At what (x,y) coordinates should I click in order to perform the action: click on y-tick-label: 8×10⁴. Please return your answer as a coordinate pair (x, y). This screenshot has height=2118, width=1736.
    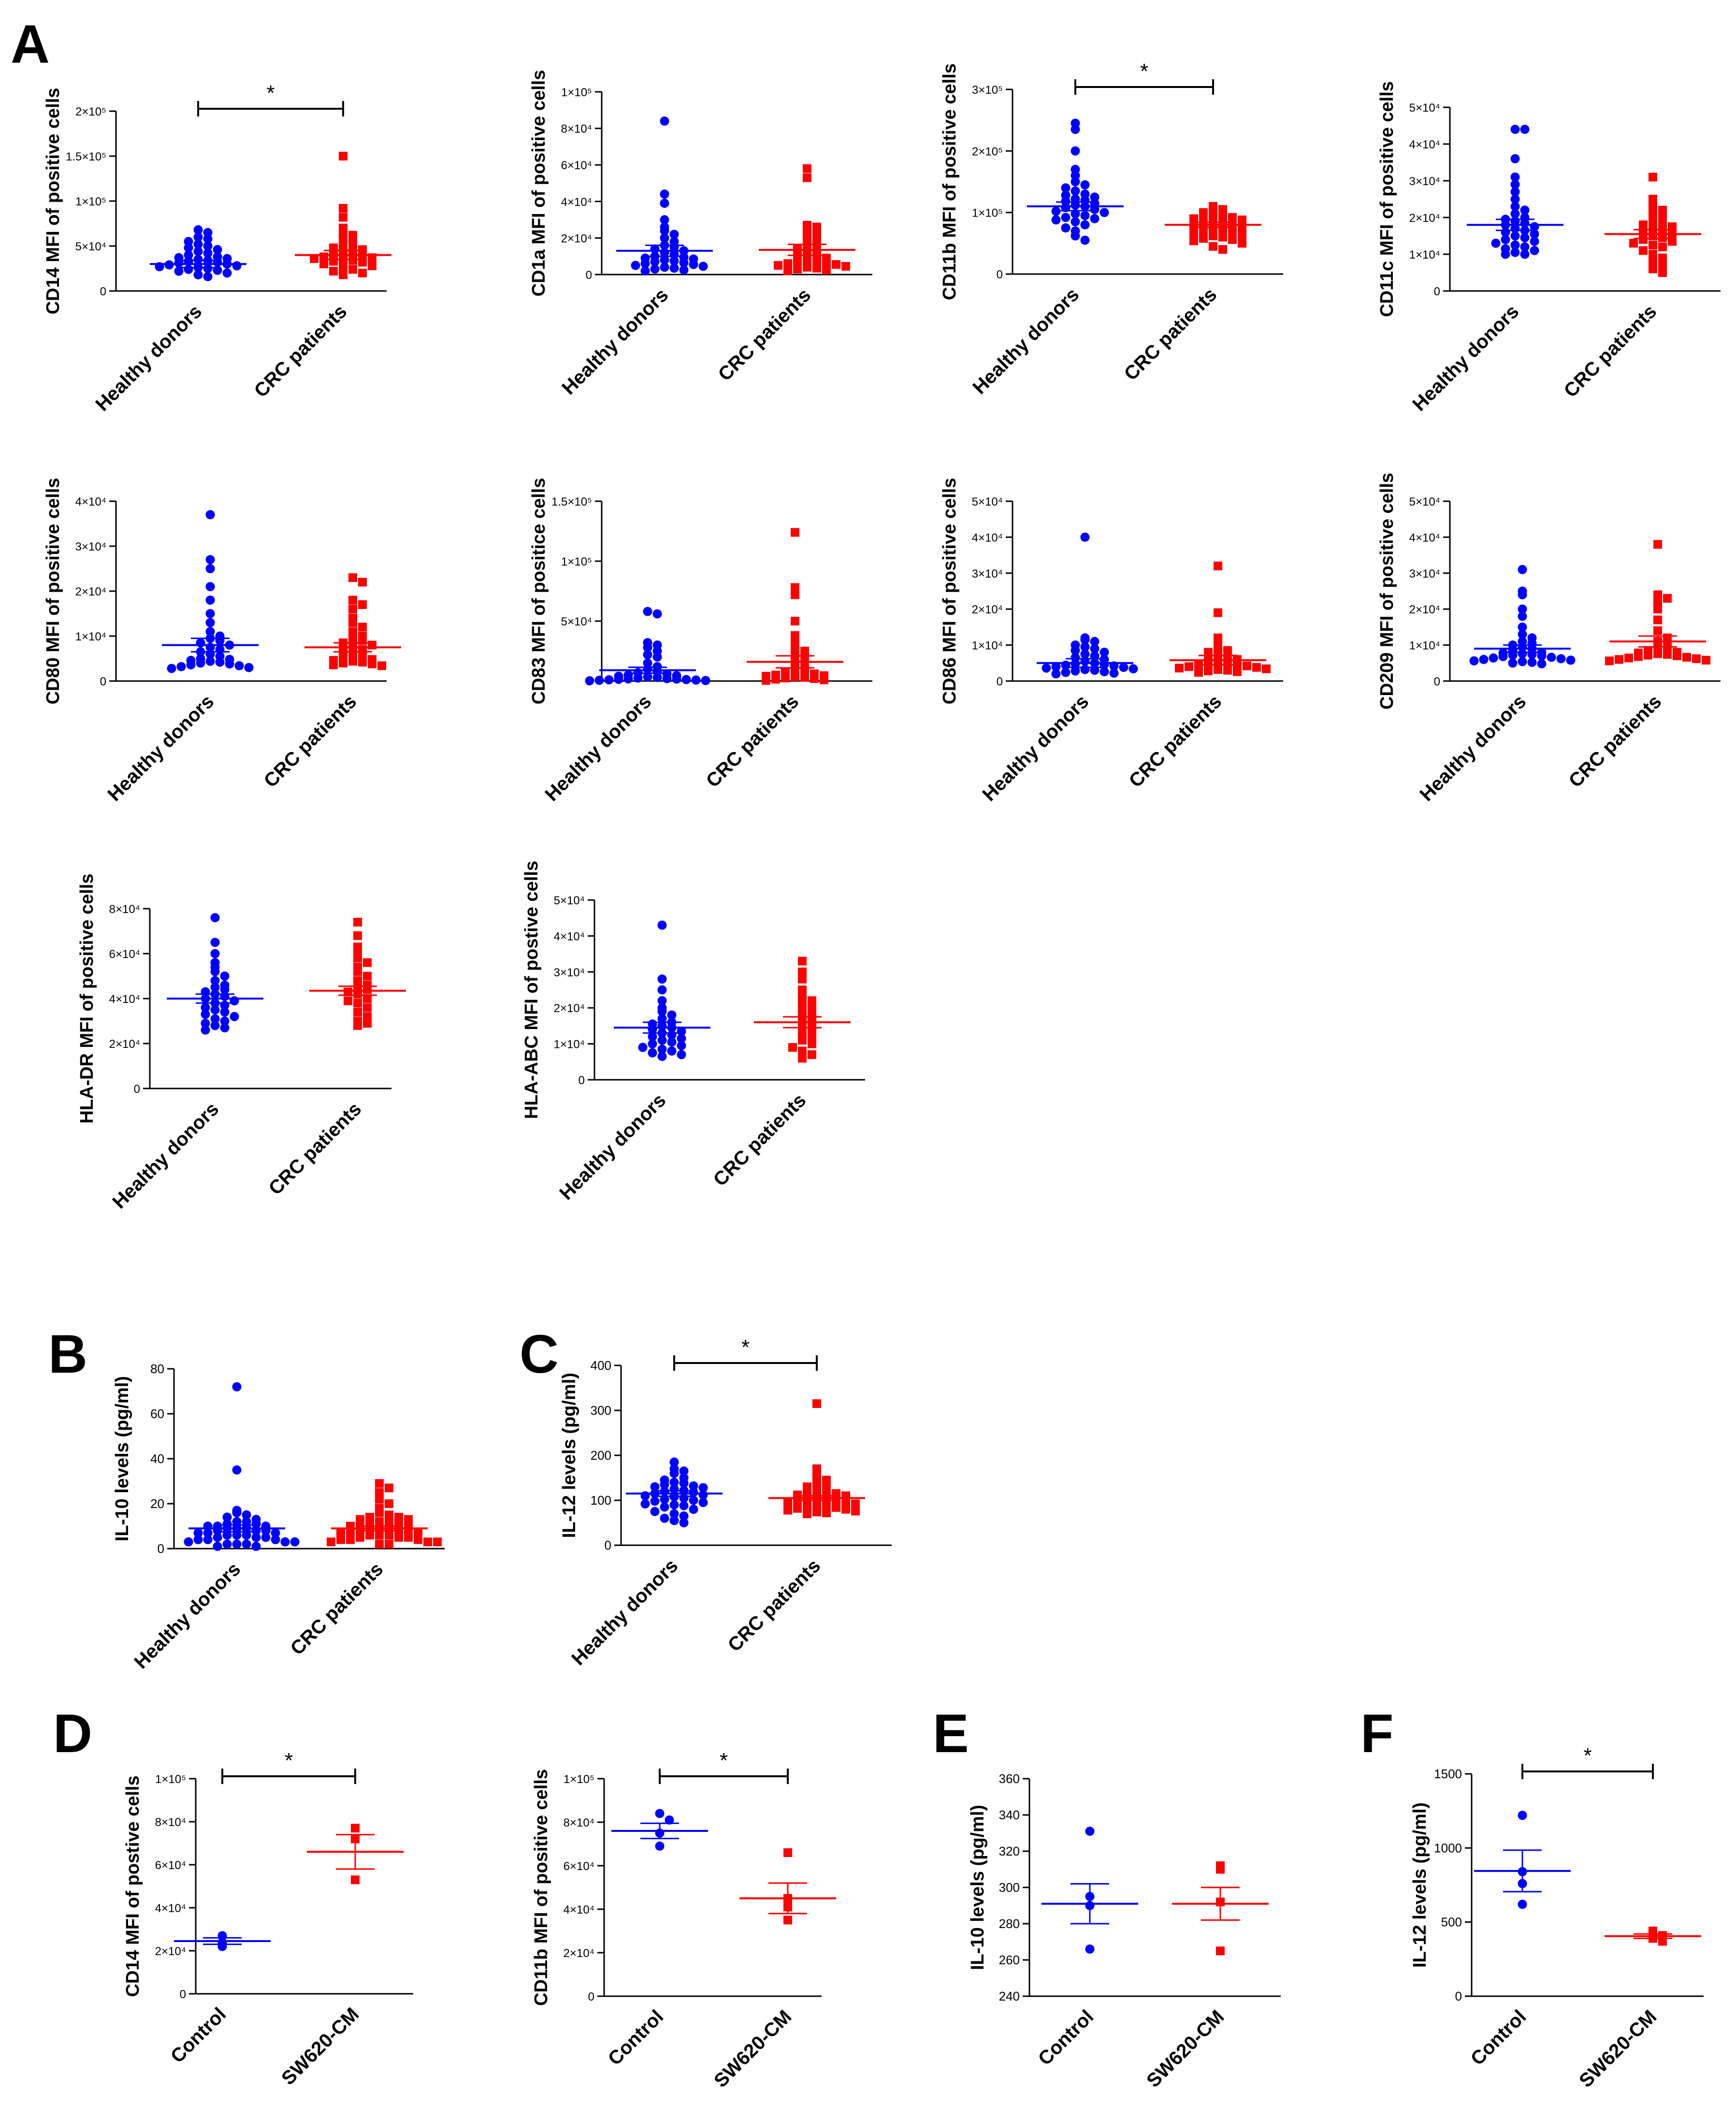
    Looking at the image, I should click on (170, 1822).